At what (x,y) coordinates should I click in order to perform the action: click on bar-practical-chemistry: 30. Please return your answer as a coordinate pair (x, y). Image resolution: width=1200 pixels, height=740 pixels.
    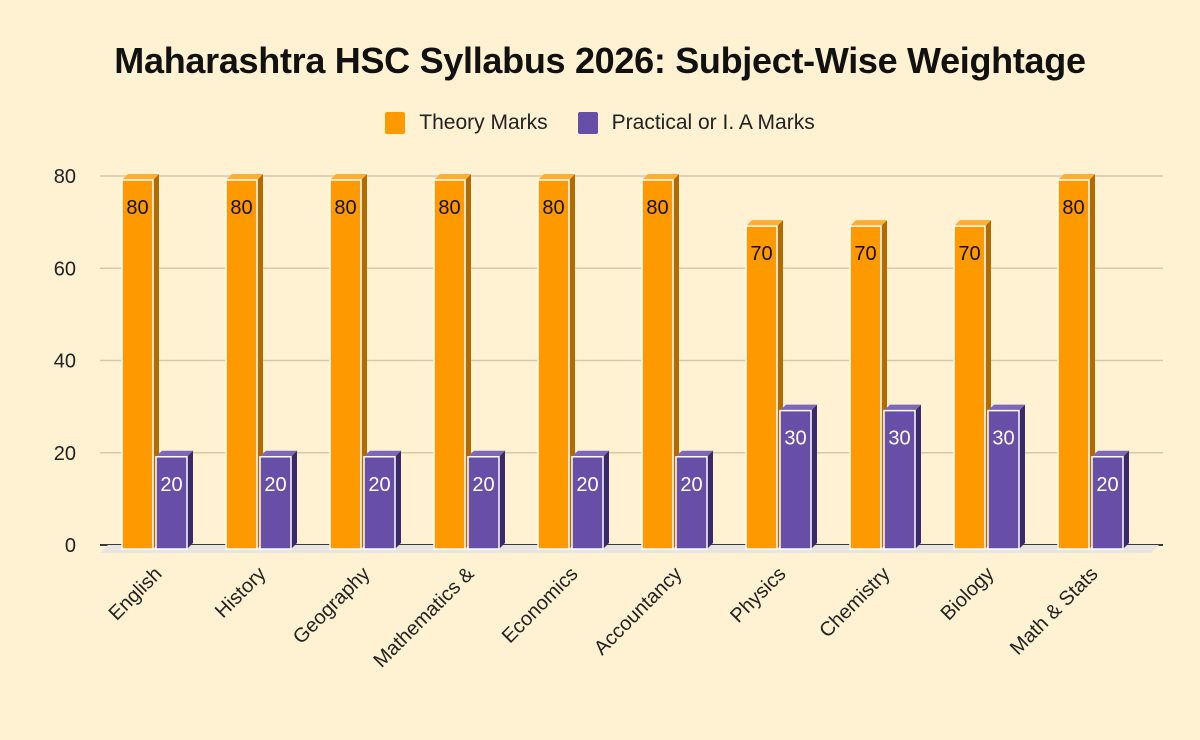
    Looking at the image, I should click on (902, 477).